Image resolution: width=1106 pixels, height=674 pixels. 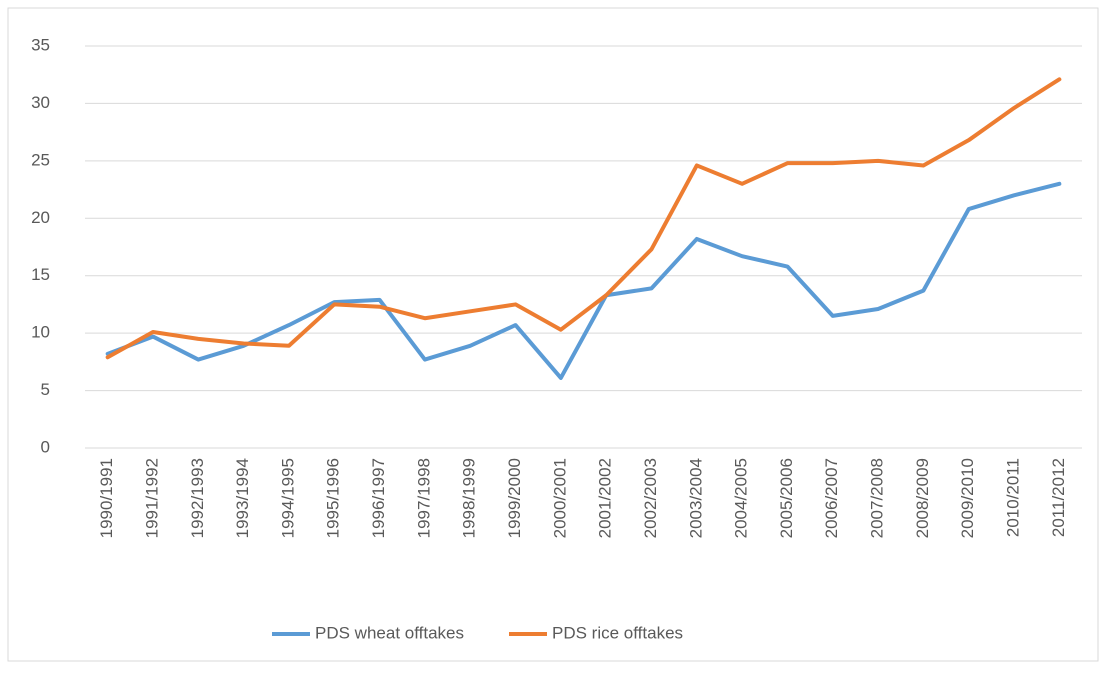 I want to click on y-tick-label: 25, so click(x=40, y=159).